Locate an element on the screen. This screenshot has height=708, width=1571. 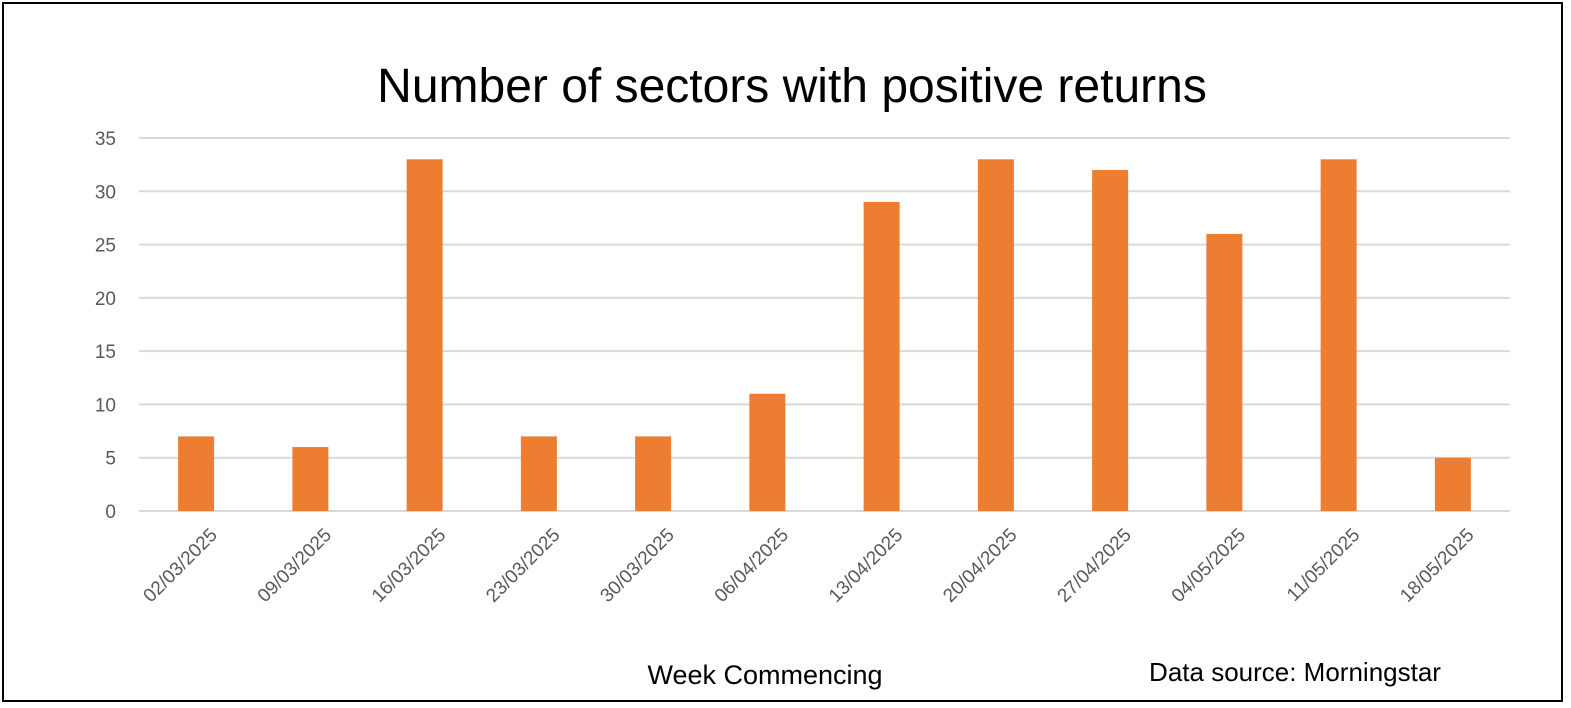
x-tick-label: 30/03/2025 is located at coordinates (638, 566).